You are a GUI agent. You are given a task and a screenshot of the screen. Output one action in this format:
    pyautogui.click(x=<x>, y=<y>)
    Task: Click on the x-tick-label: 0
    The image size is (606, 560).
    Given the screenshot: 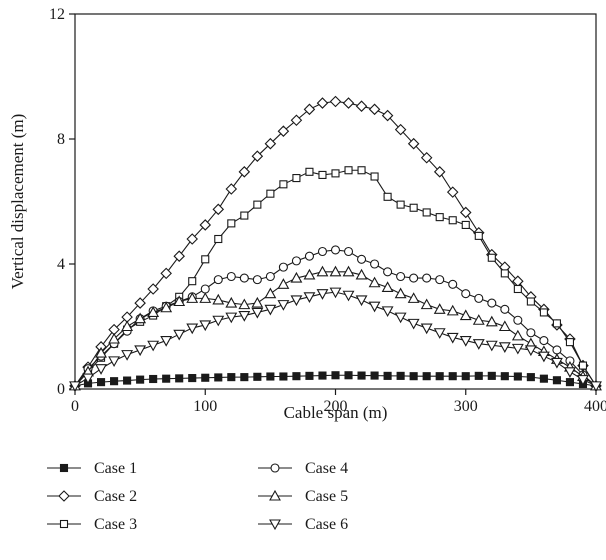 What is the action you would take?
    pyautogui.click(x=75, y=406)
    